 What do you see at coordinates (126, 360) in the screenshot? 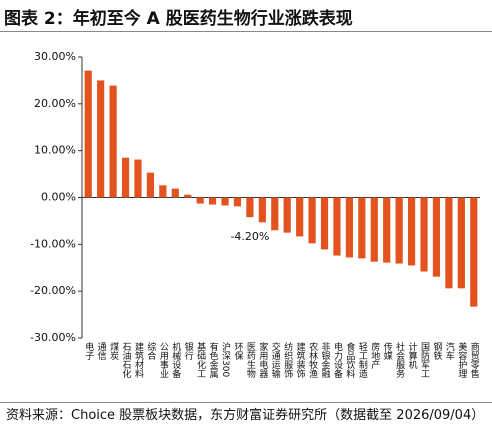
I see `x-tick-label: 石油石化` at bounding box center [126, 360].